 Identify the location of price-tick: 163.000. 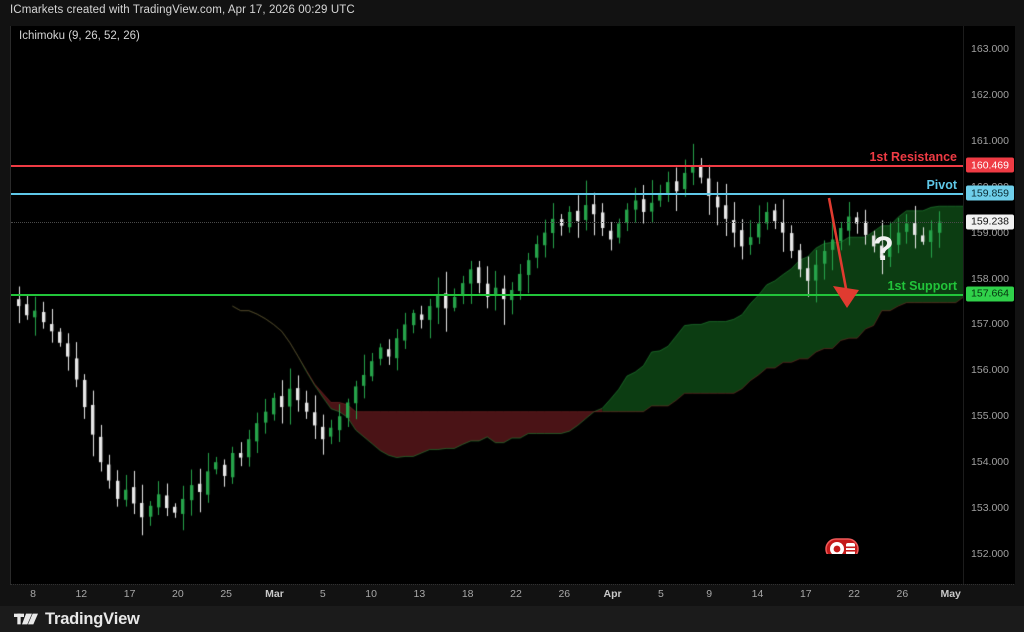
(990, 48).